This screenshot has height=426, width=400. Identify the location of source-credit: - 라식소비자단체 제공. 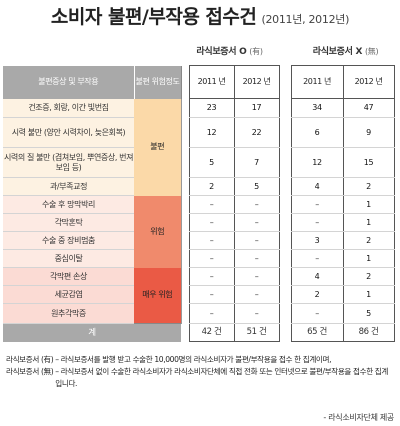
(358, 417).